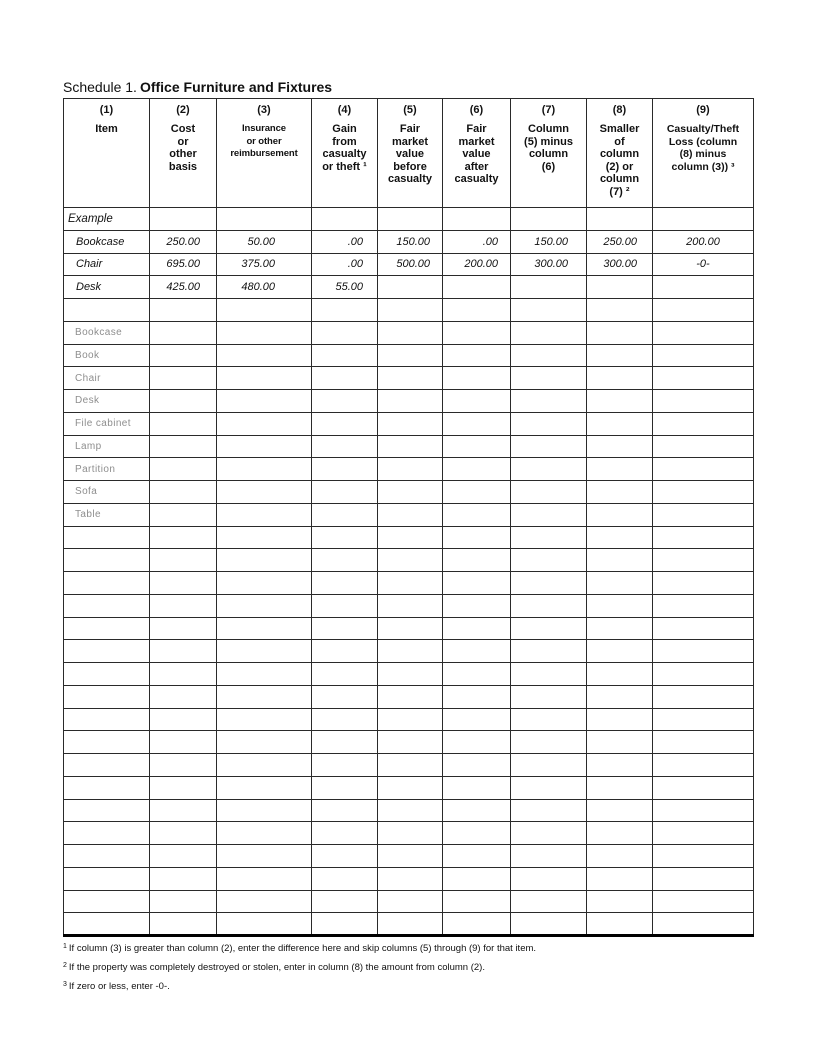 Image resolution: width=816 pixels, height=1056 pixels. I want to click on item-cell: Book, so click(106, 355).